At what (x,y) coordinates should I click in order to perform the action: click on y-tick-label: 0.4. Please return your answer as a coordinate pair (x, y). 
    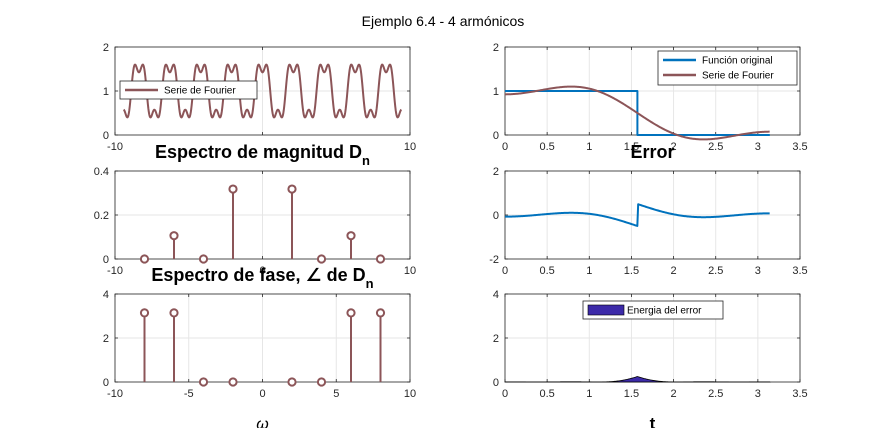
    Looking at the image, I should click on (101, 172).